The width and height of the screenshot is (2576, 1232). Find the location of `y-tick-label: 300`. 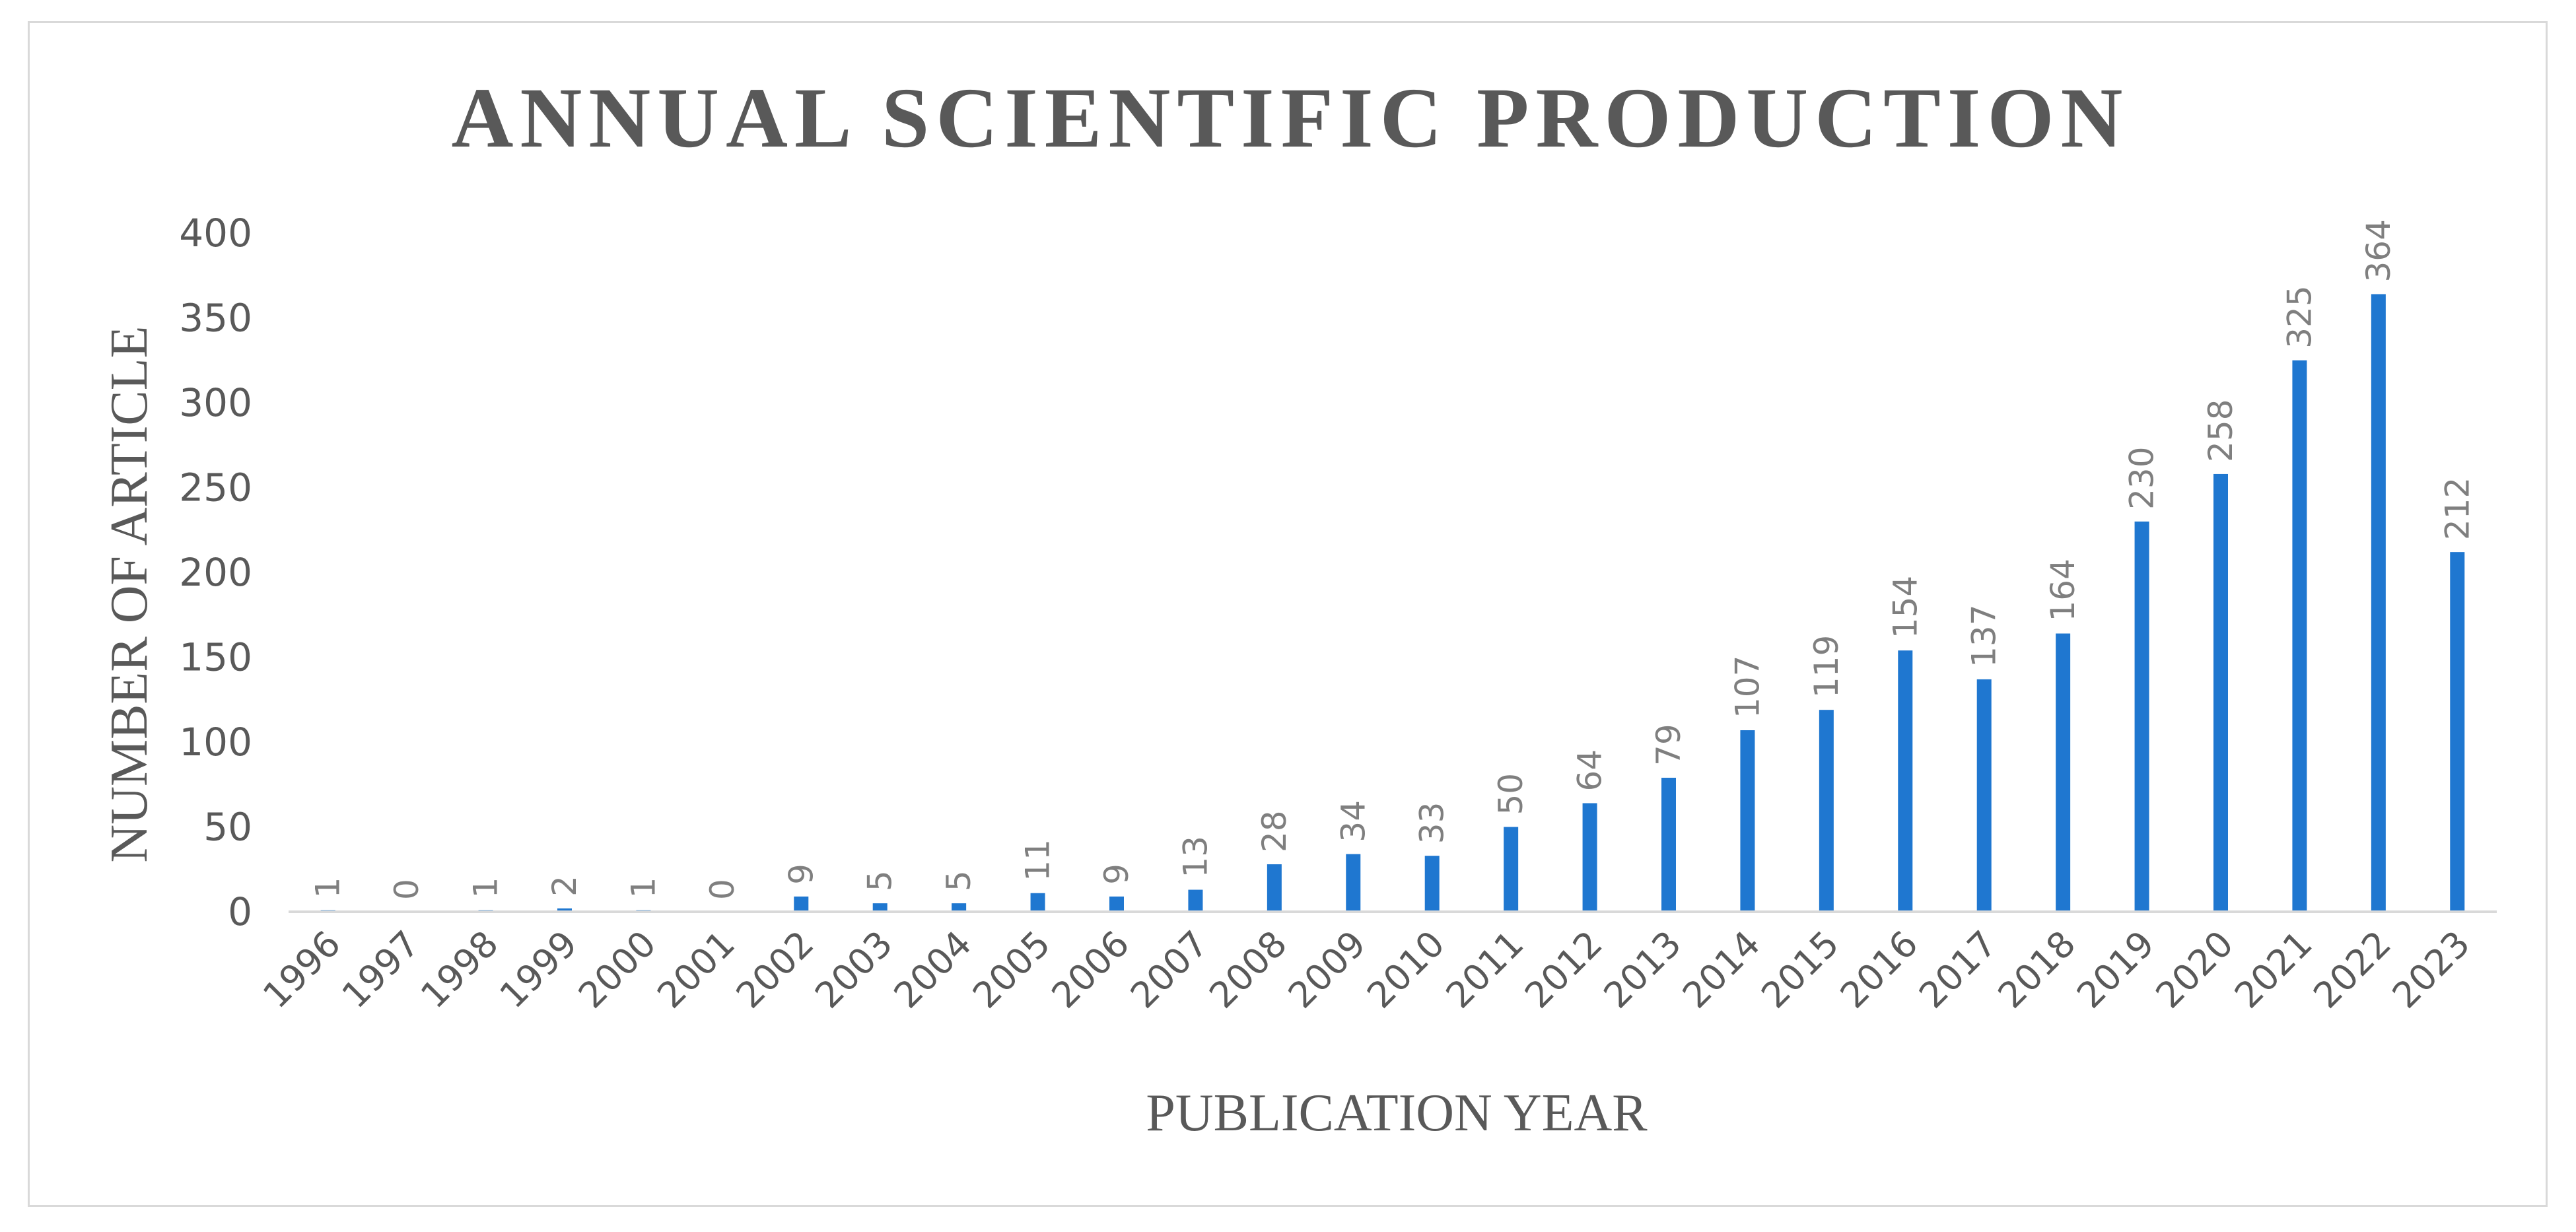

y-tick-label: 300 is located at coordinates (216, 402).